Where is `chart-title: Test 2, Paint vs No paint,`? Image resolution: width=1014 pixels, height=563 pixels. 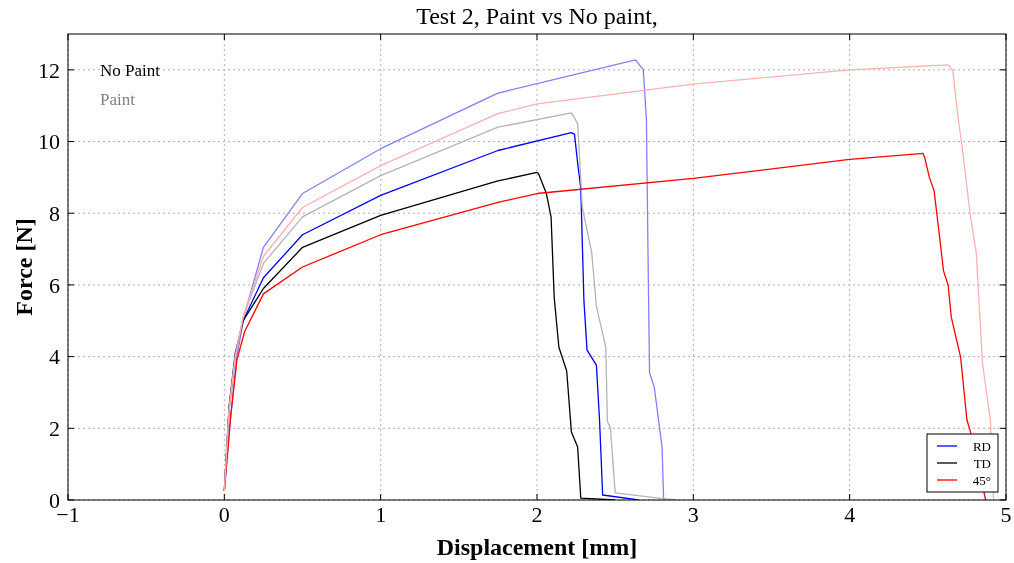
chart-title: Test 2, Paint vs No paint, is located at coordinates (537, 16).